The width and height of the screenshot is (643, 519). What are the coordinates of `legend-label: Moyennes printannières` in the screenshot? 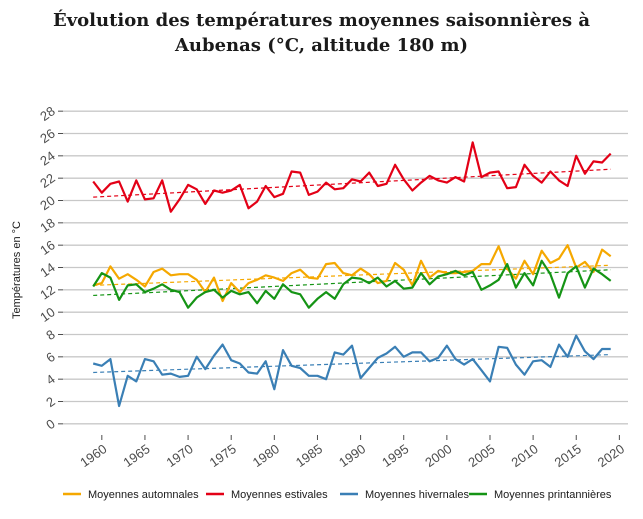 It's located at (553, 495).